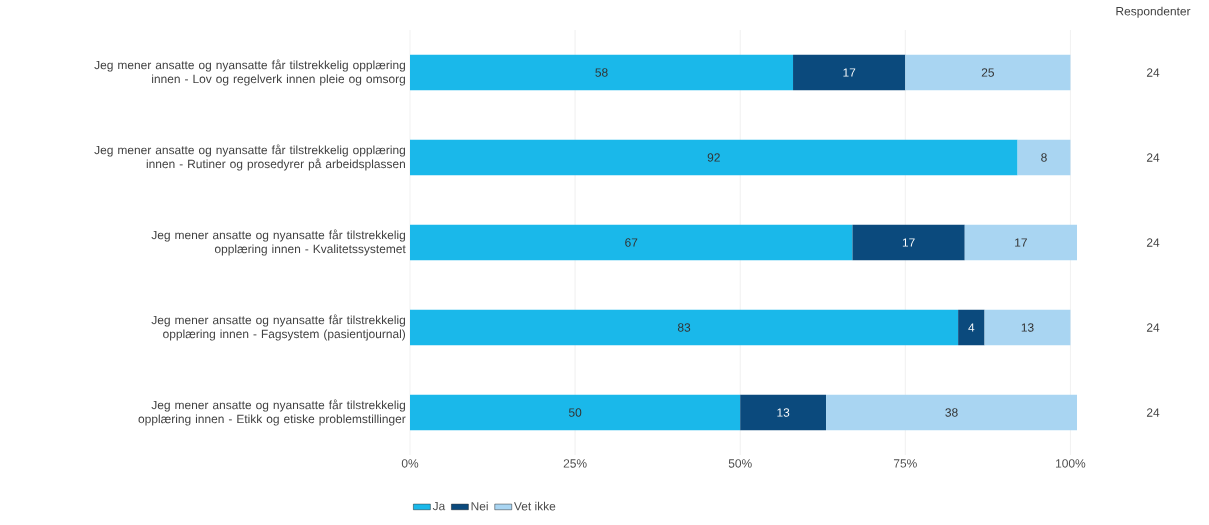 This screenshot has height=525, width=1209. Describe the element at coordinates (575, 463) in the screenshot. I see `x-tick-label: 25%` at that location.